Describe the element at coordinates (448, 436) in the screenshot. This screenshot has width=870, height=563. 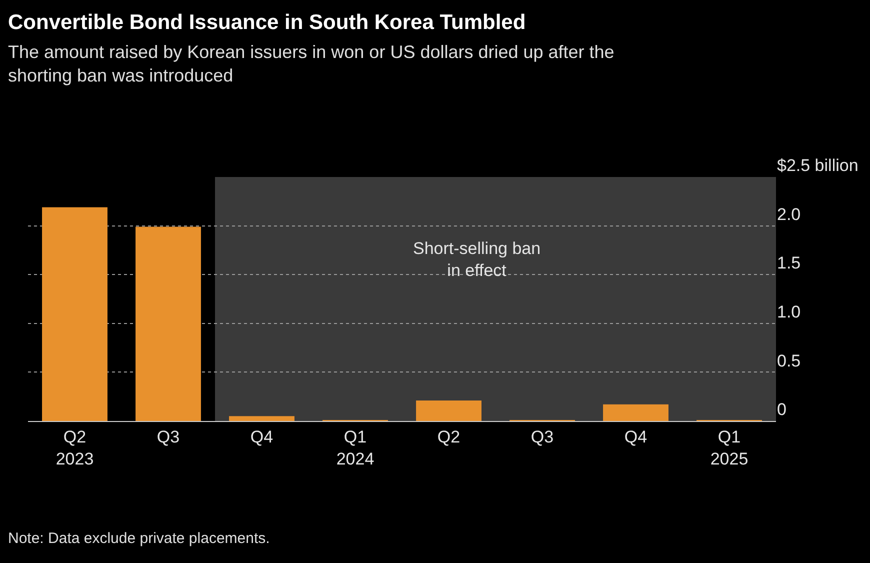
I see `x-tick-label: Q2` at that location.